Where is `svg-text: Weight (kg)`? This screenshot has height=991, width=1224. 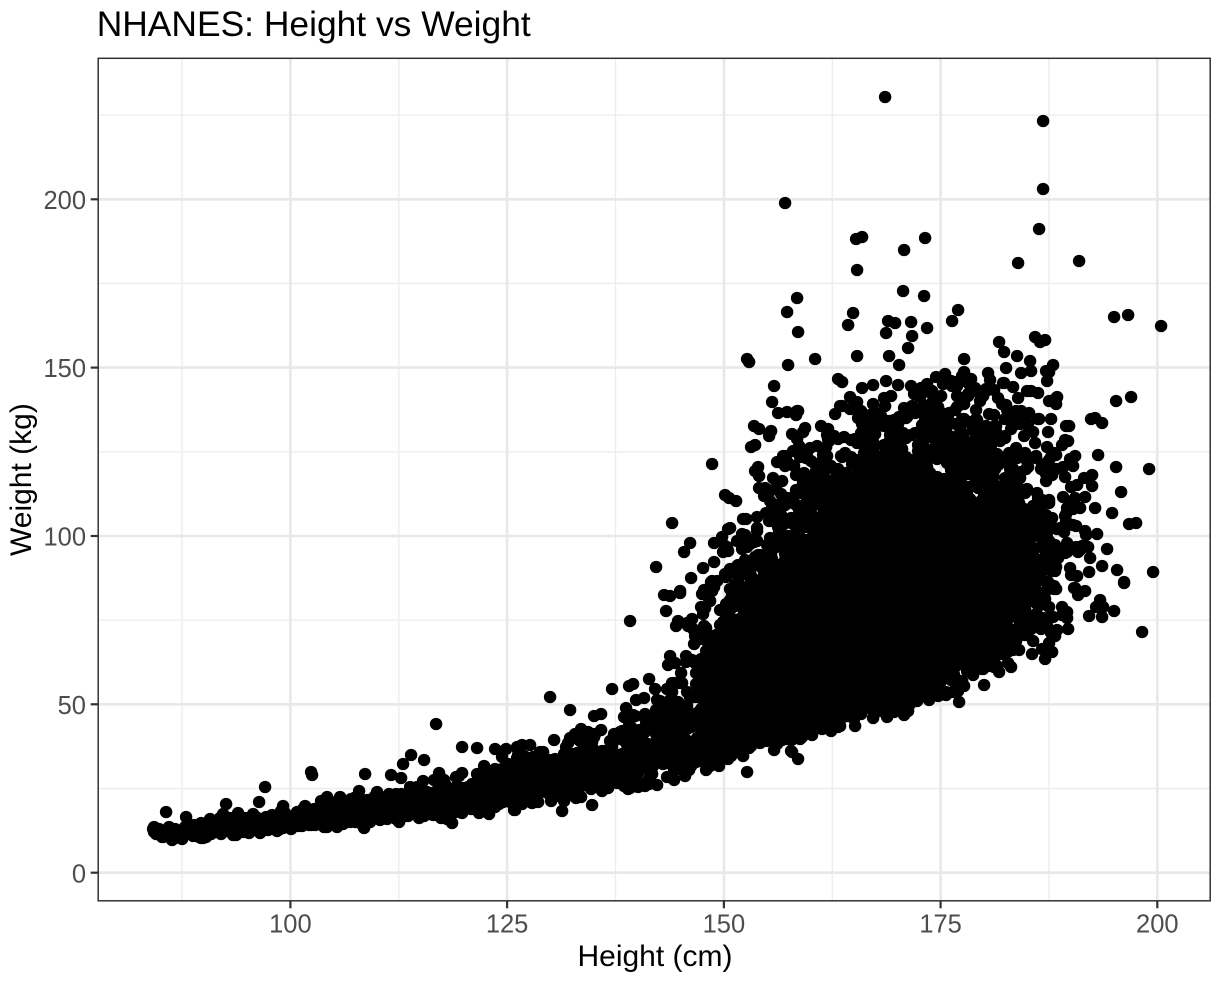
svg-text: Weight (kg) is located at coordinates (21, 479).